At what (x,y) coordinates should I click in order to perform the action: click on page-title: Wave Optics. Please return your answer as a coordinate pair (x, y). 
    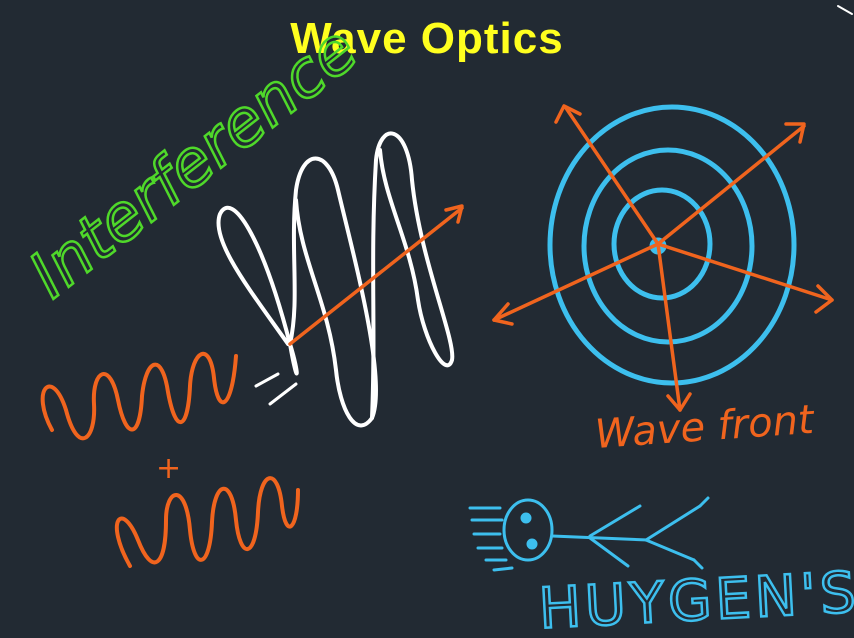
    Looking at the image, I should click on (427, 38).